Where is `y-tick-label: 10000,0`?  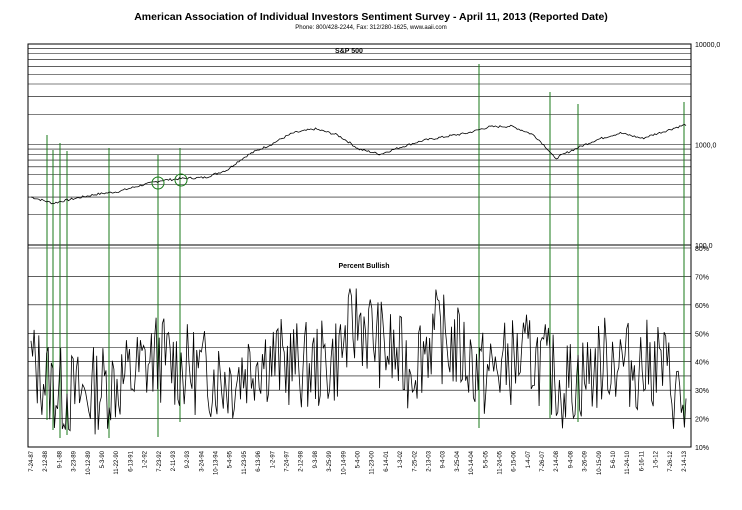 y-tick-label: 10000,0 is located at coordinates (707, 45).